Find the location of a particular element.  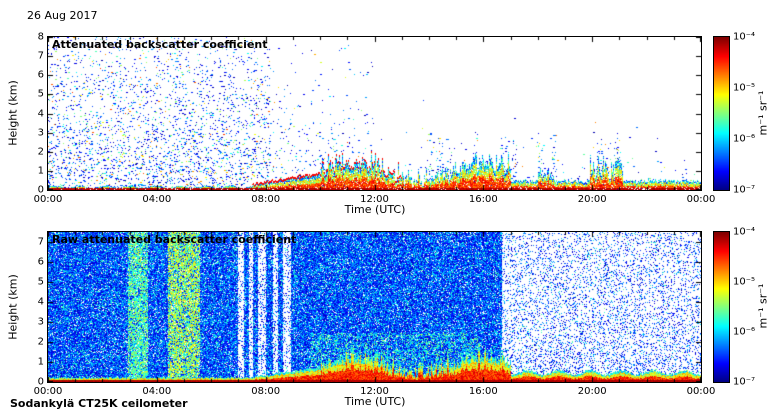

bottom-colorbar is located at coordinates (721, 307).